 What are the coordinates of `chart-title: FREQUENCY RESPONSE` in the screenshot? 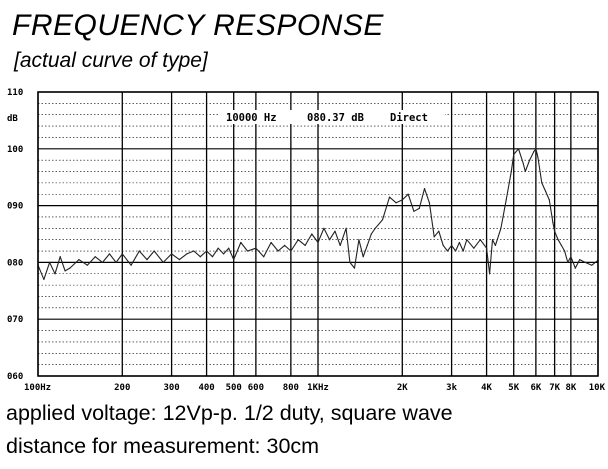 It's located at (198, 25).